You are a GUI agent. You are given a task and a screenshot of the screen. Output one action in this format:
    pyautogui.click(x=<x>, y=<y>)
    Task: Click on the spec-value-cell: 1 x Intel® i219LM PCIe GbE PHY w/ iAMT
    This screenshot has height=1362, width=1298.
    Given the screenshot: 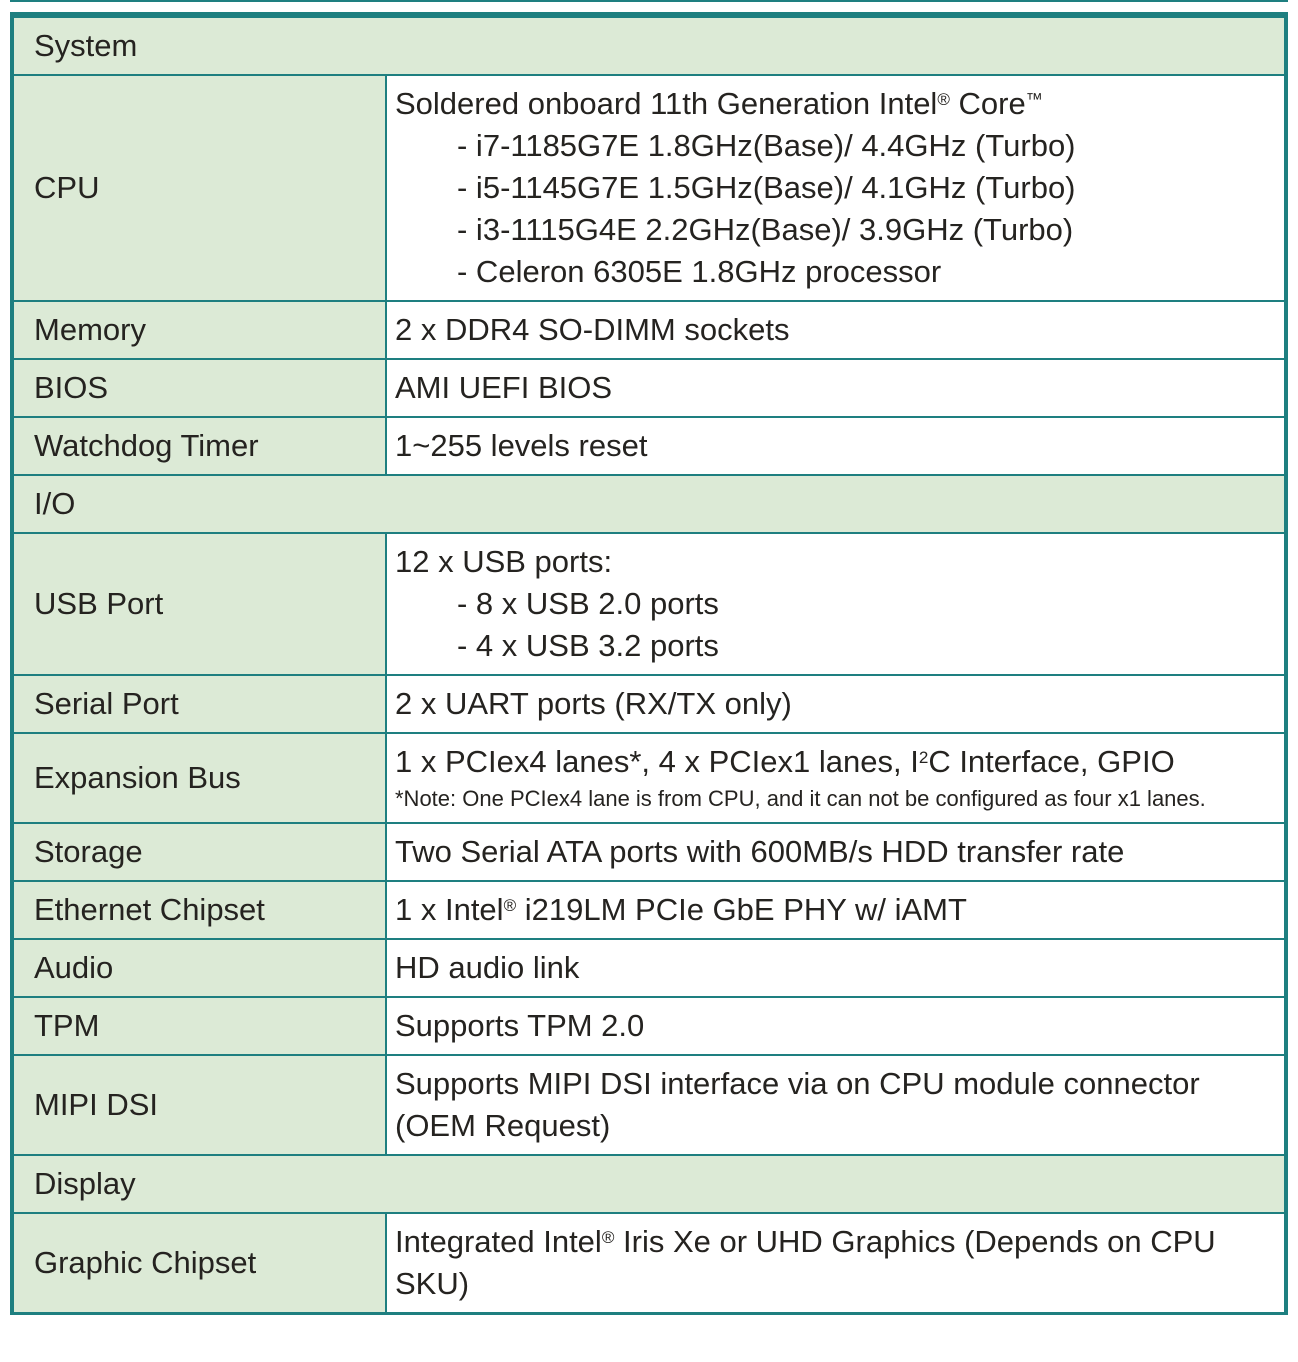 What is the action you would take?
    pyautogui.click(x=835, y=910)
    